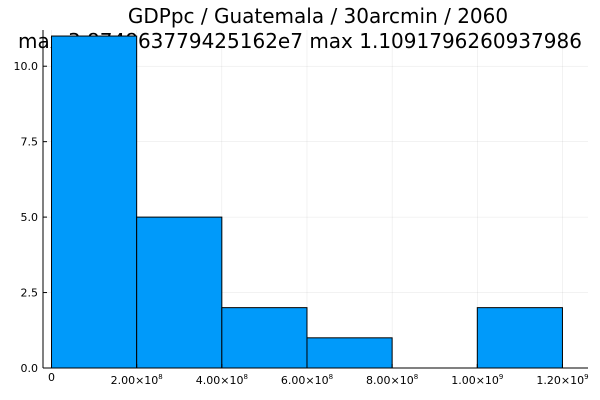  What do you see at coordinates (30, 293) in the screenshot?
I see `y-tick-label: 2.5` at bounding box center [30, 293].